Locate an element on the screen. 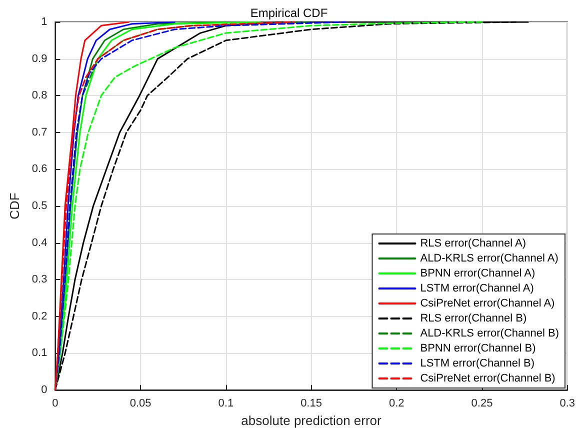 The image size is (578, 435). x-tick-label: 0.05 is located at coordinates (141, 404).